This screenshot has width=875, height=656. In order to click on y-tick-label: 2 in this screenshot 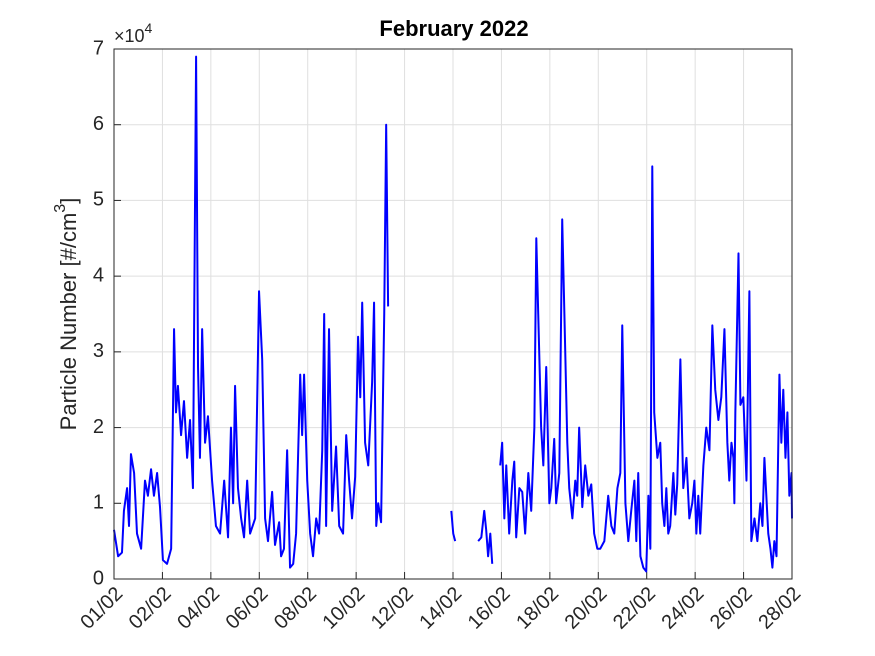, I will do `click(98, 427)`.